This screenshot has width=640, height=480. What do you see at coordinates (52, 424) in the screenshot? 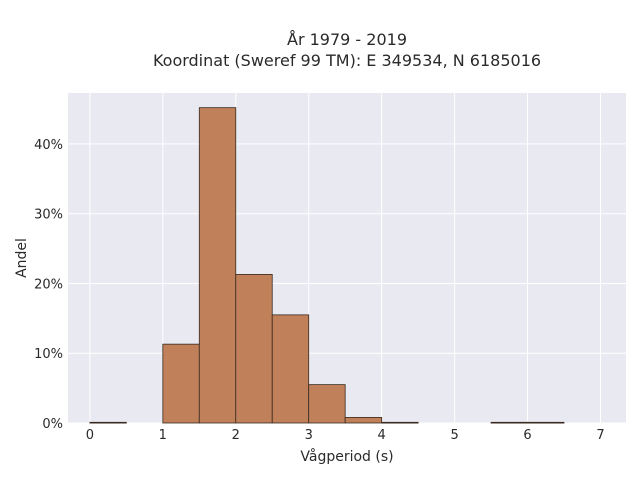
I see `y-tick-label: 0%` at bounding box center [52, 424].